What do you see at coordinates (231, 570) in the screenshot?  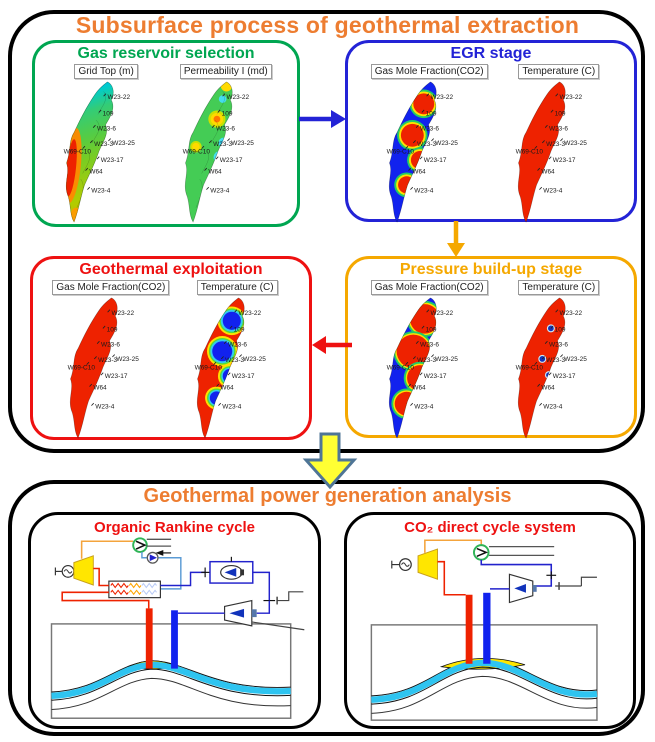 I see `separator-unit` at bounding box center [231, 570].